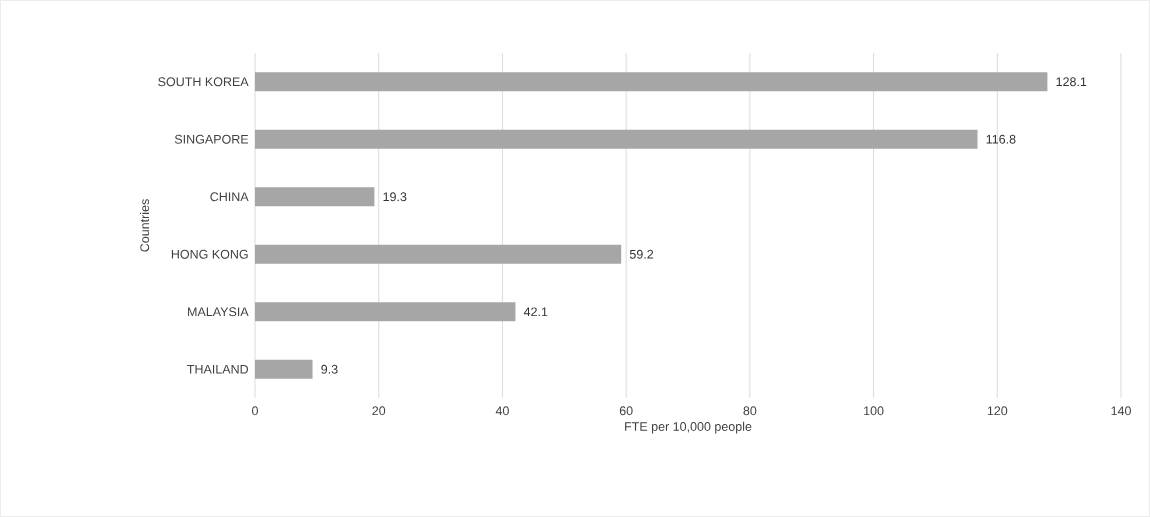  What do you see at coordinates (218, 312) in the screenshot?
I see `y-tick-label: MALAYSIA` at bounding box center [218, 312].